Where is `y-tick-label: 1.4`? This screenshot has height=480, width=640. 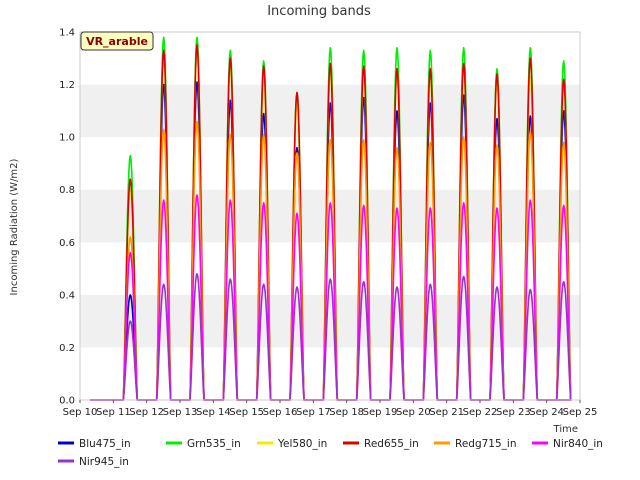 y-tick-label: 1.4 is located at coordinates (67, 33).